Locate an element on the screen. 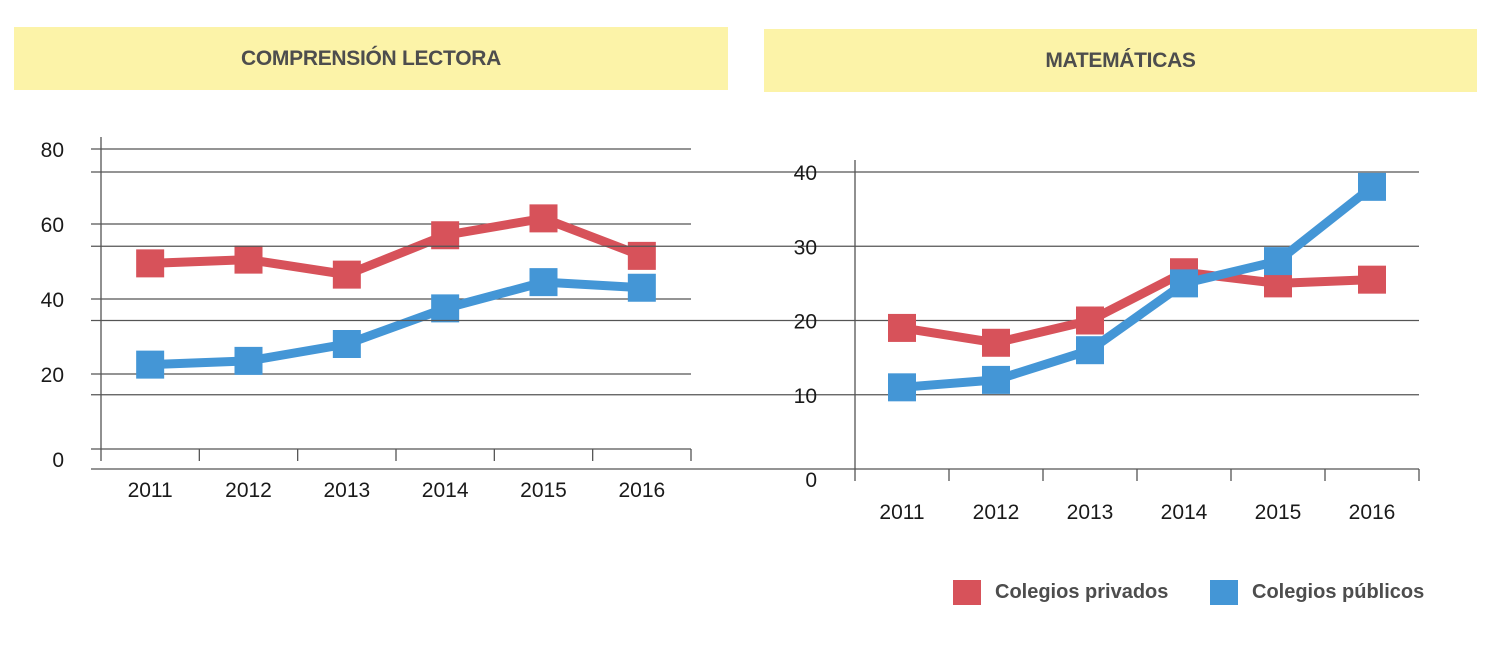  chart-title-math: MATEMÁTICAS is located at coordinates (1120, 60).